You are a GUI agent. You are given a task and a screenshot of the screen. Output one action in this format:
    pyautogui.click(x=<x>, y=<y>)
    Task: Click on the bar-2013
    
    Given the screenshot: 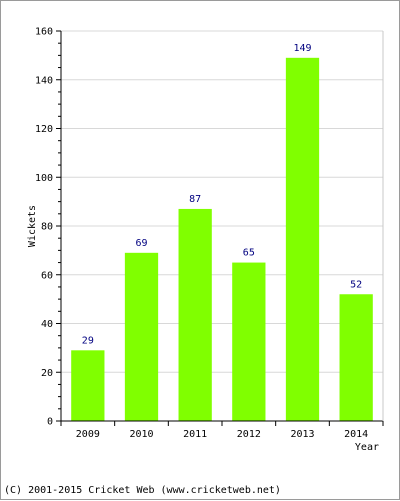 What is the action you would take?
    pyautogui.click(x=302, y=239)
    